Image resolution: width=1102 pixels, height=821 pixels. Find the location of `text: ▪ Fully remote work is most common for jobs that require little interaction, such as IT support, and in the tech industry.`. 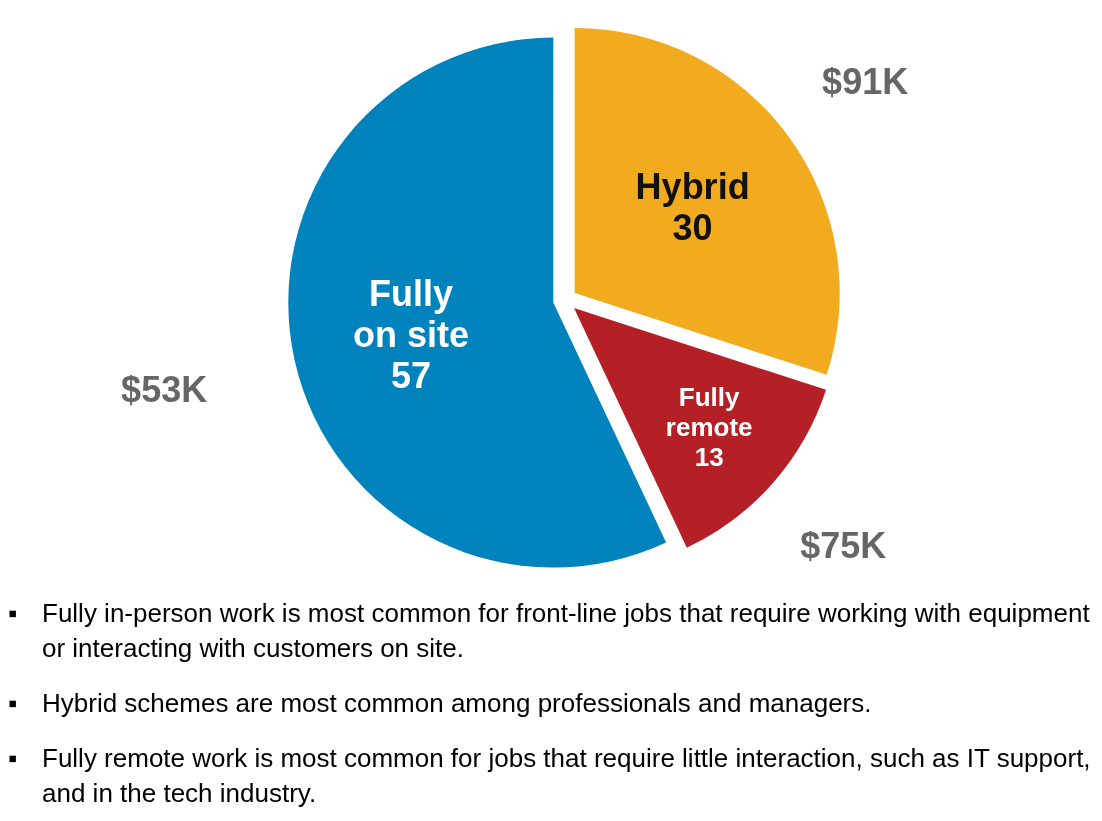

text: ▪ Fully remote work is most common for jobs that require little interaction, such as IT support, and in the tech industry. is located at coordinates (550, 776).